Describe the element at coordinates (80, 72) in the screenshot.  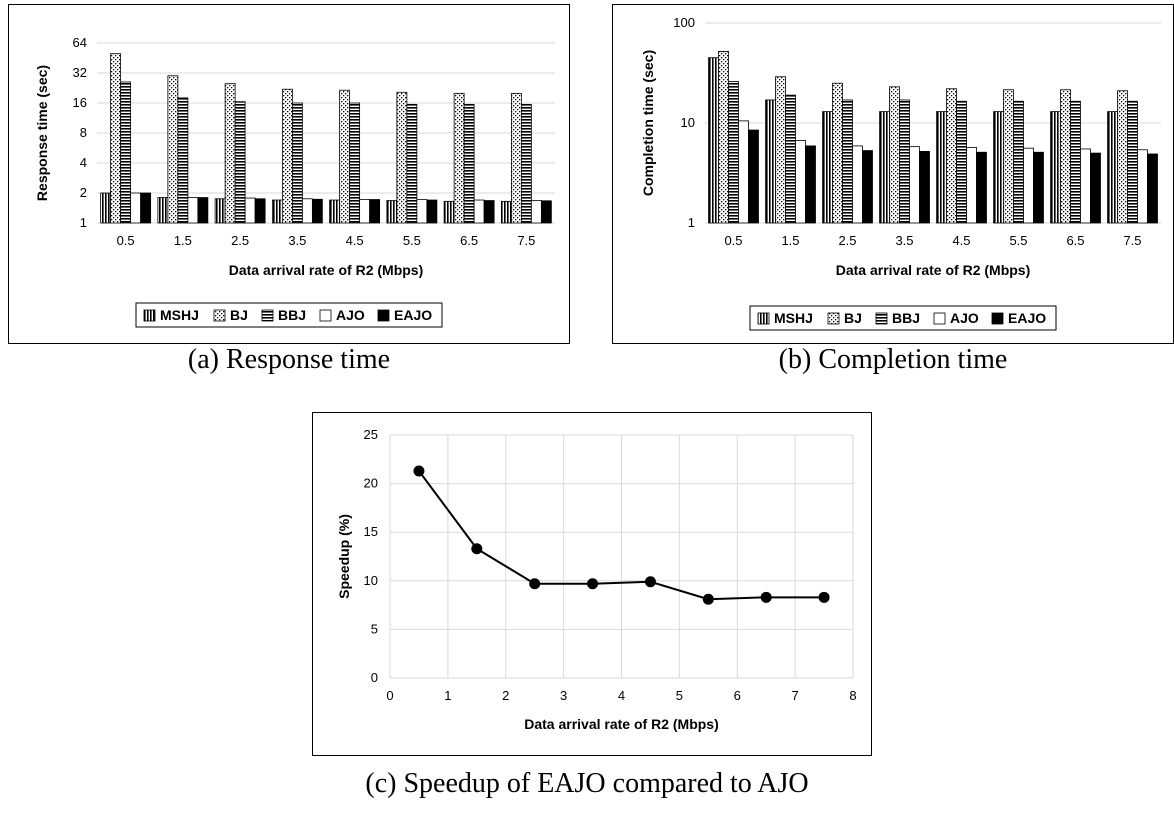
I see `y-tick-label: 32` at that location.